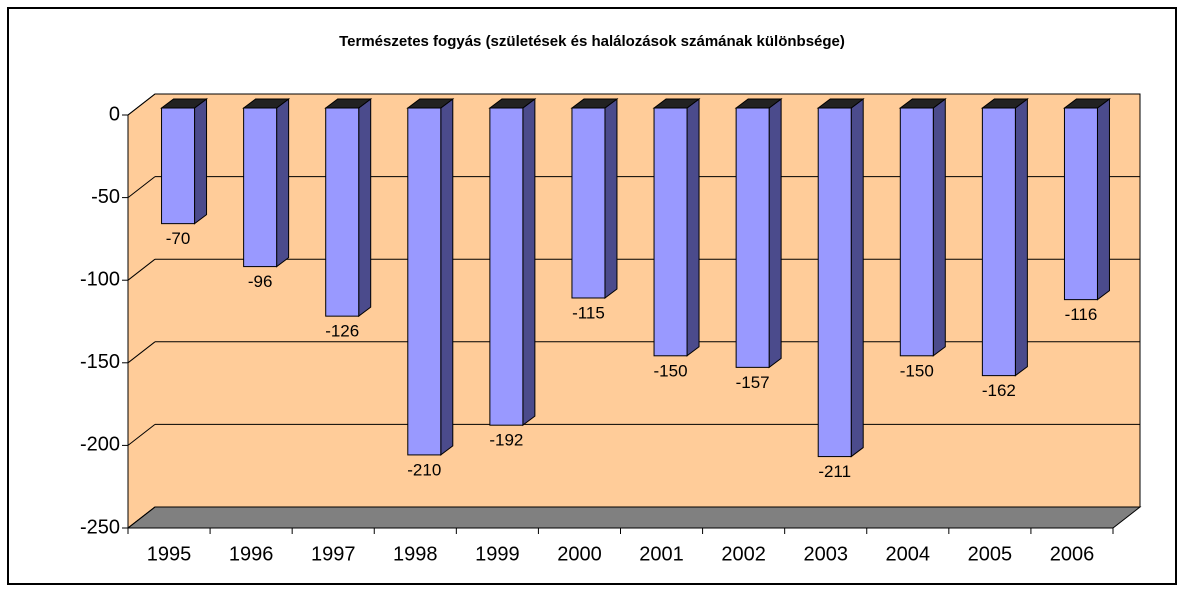 This screenshot has width=1184, height=597. Describe the element at coordinates (333, 554) in the screenshot. I see `x-tick-label: 1997` at that location.